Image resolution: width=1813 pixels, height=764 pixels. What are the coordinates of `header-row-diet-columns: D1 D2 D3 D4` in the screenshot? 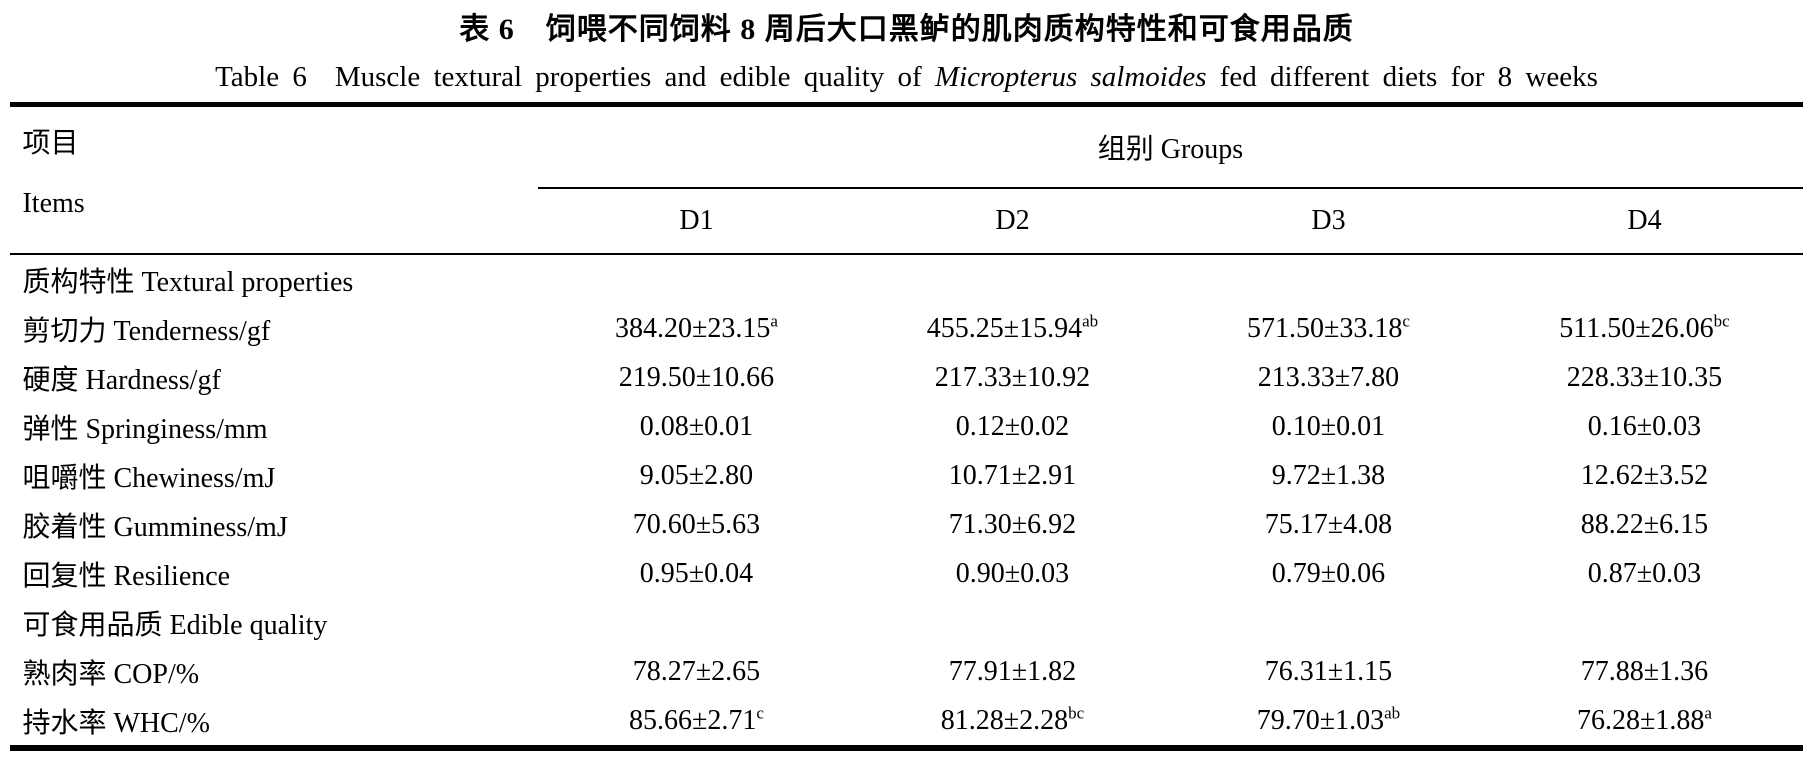 It's located at (906, 221).